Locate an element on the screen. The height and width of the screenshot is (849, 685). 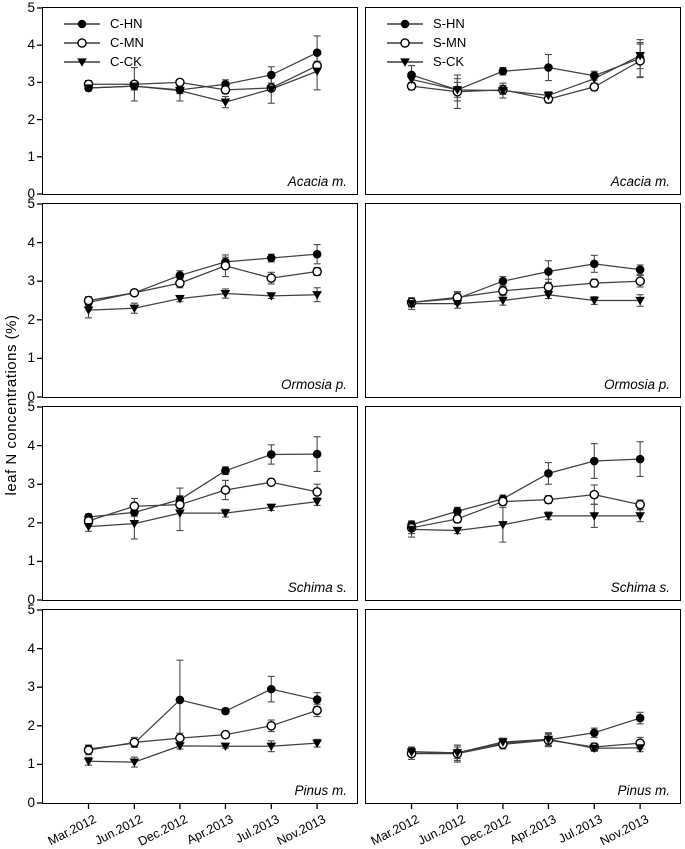
legend-label: C-HN is located at coordinates (126, 23).